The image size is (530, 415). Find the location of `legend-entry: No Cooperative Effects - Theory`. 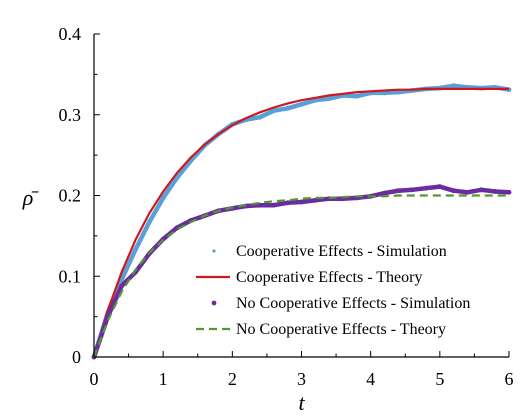

legend-entry: No Cooperative Effects - Theory is located at coordinates (321, 329).